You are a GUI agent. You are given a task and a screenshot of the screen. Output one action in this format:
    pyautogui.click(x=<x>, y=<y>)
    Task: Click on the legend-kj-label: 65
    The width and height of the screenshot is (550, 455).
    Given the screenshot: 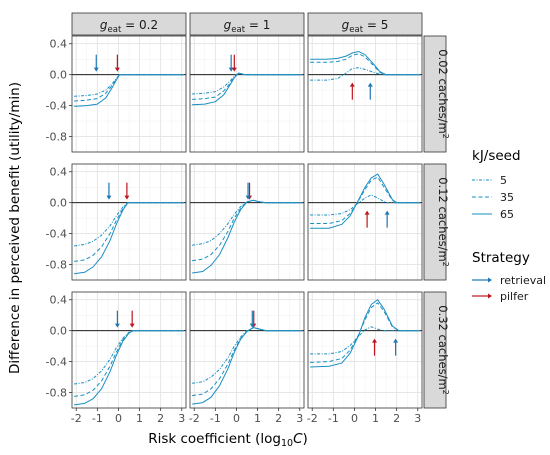 What is the action you would take?
    pyautogui.click(x=507, y=214)
    